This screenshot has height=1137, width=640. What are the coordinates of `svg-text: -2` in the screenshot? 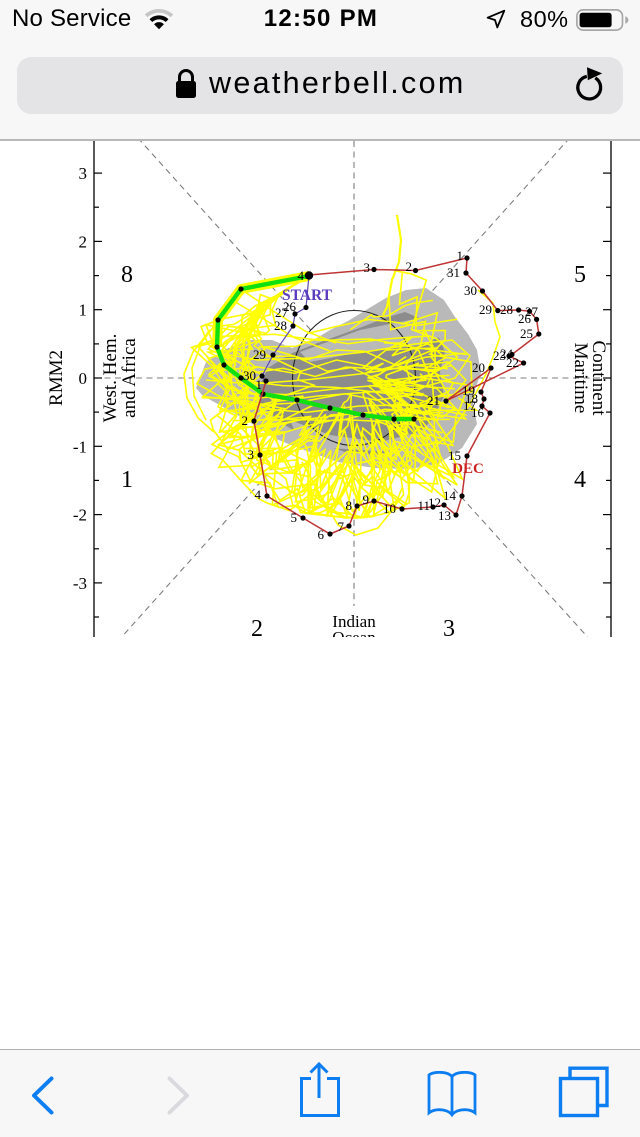 It's located at (80, 515).